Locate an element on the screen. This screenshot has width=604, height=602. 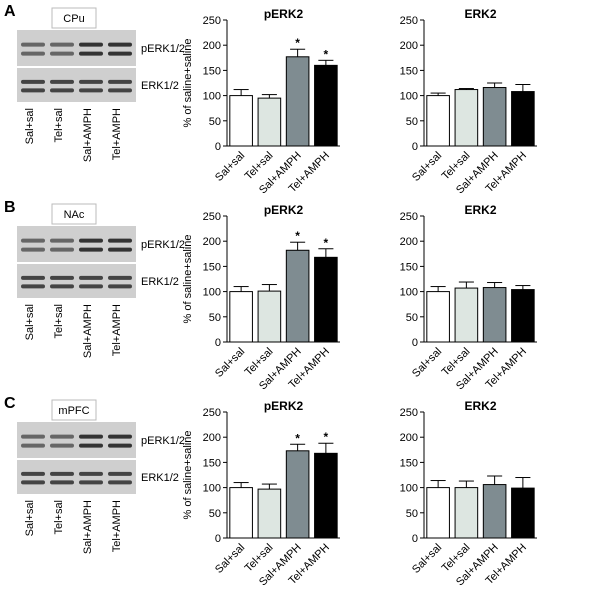
region-box is located at coordinates (74, 214).